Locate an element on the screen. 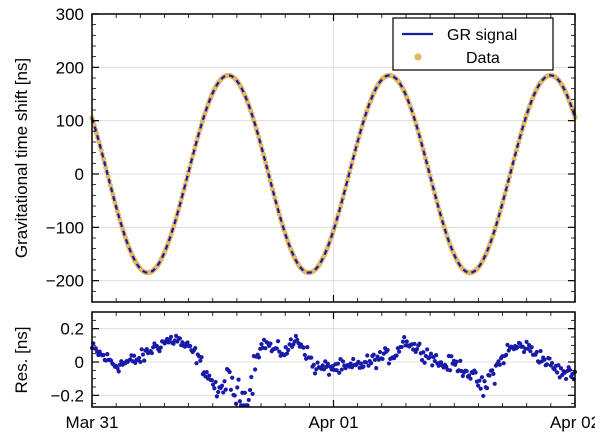  legend-gr-signal-label: GR signal is located at coordinates (482, 35).